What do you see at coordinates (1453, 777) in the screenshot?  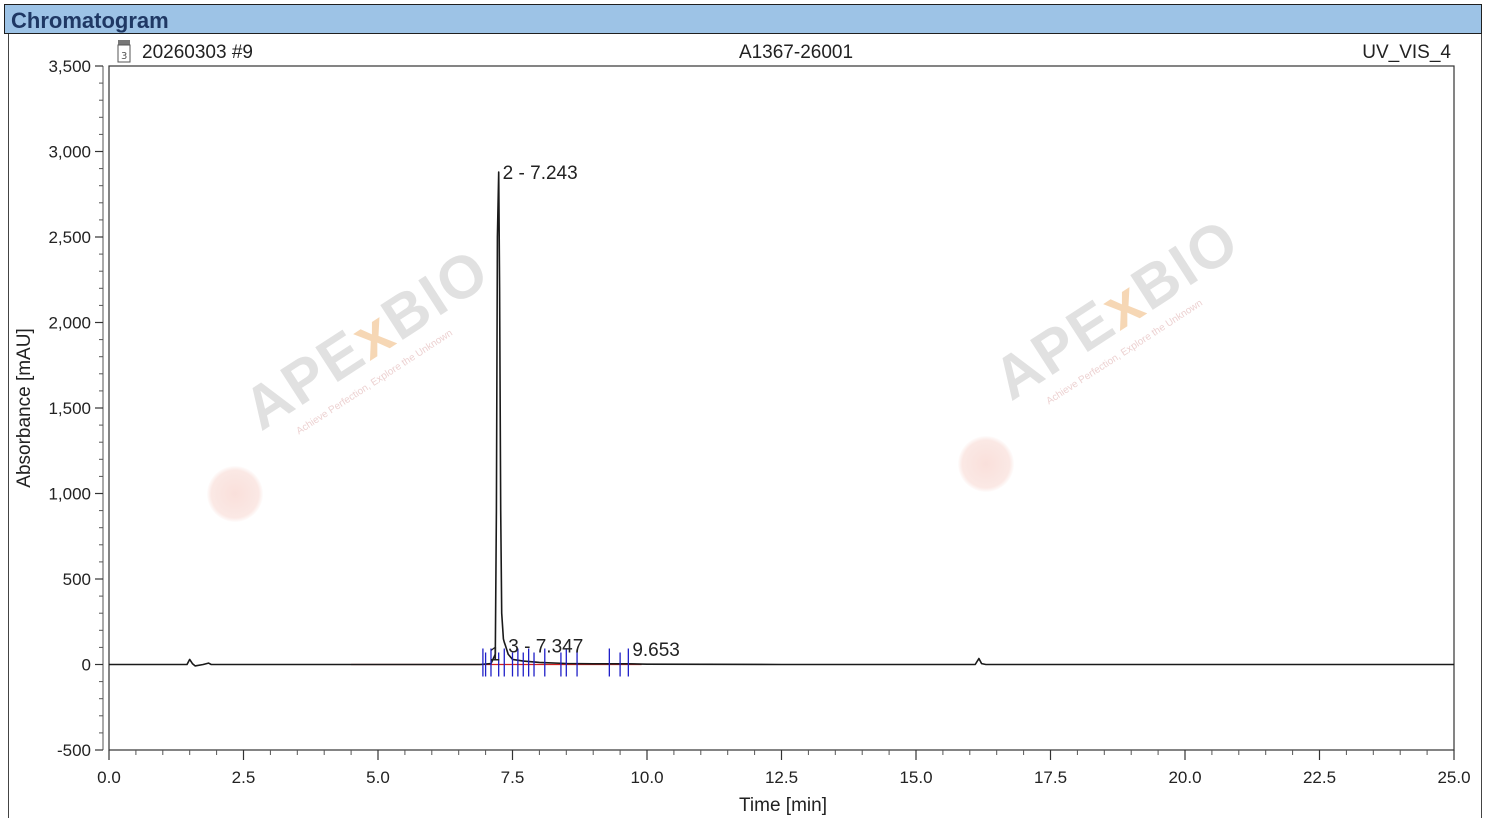 I see `x-tick-label: 25.0` at bounding box center [1453, 777].